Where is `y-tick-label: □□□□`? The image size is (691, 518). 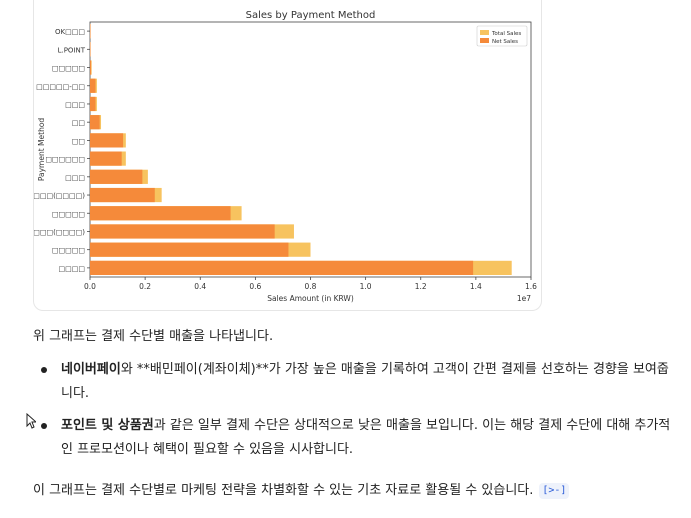 y-tick-label: □□□□ is located at coordinates (72, 269).